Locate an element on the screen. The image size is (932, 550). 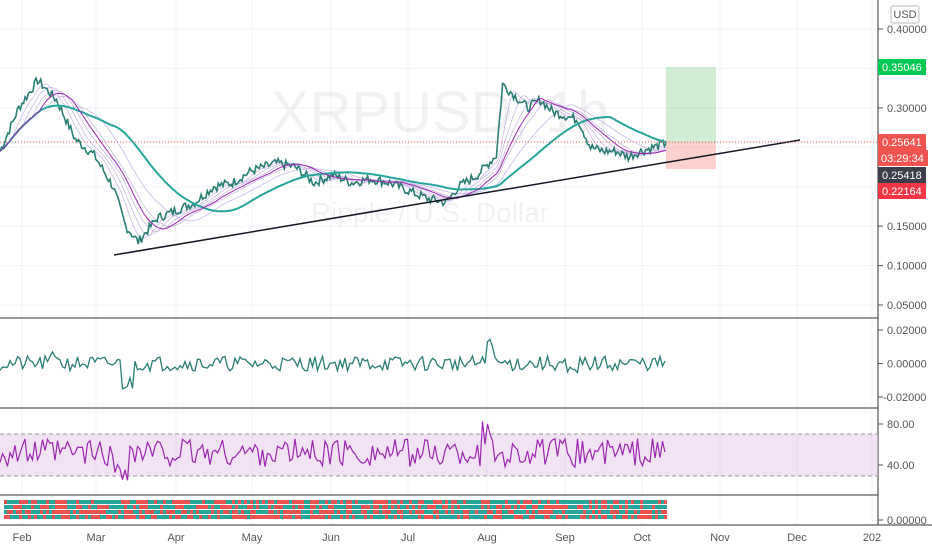
price-axis-tick: 0.10000 is located at coordinates (907, 267).